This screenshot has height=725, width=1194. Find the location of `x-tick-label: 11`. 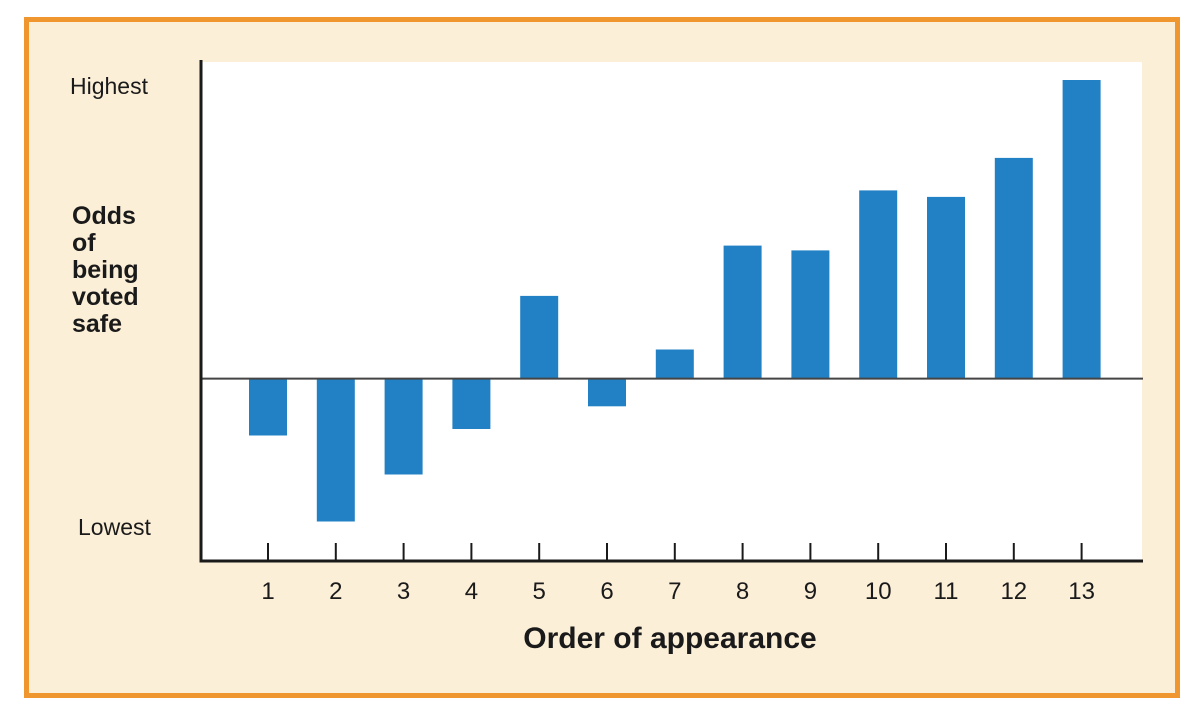

x-tick-label: 11 is located at coordinates (946, 591).